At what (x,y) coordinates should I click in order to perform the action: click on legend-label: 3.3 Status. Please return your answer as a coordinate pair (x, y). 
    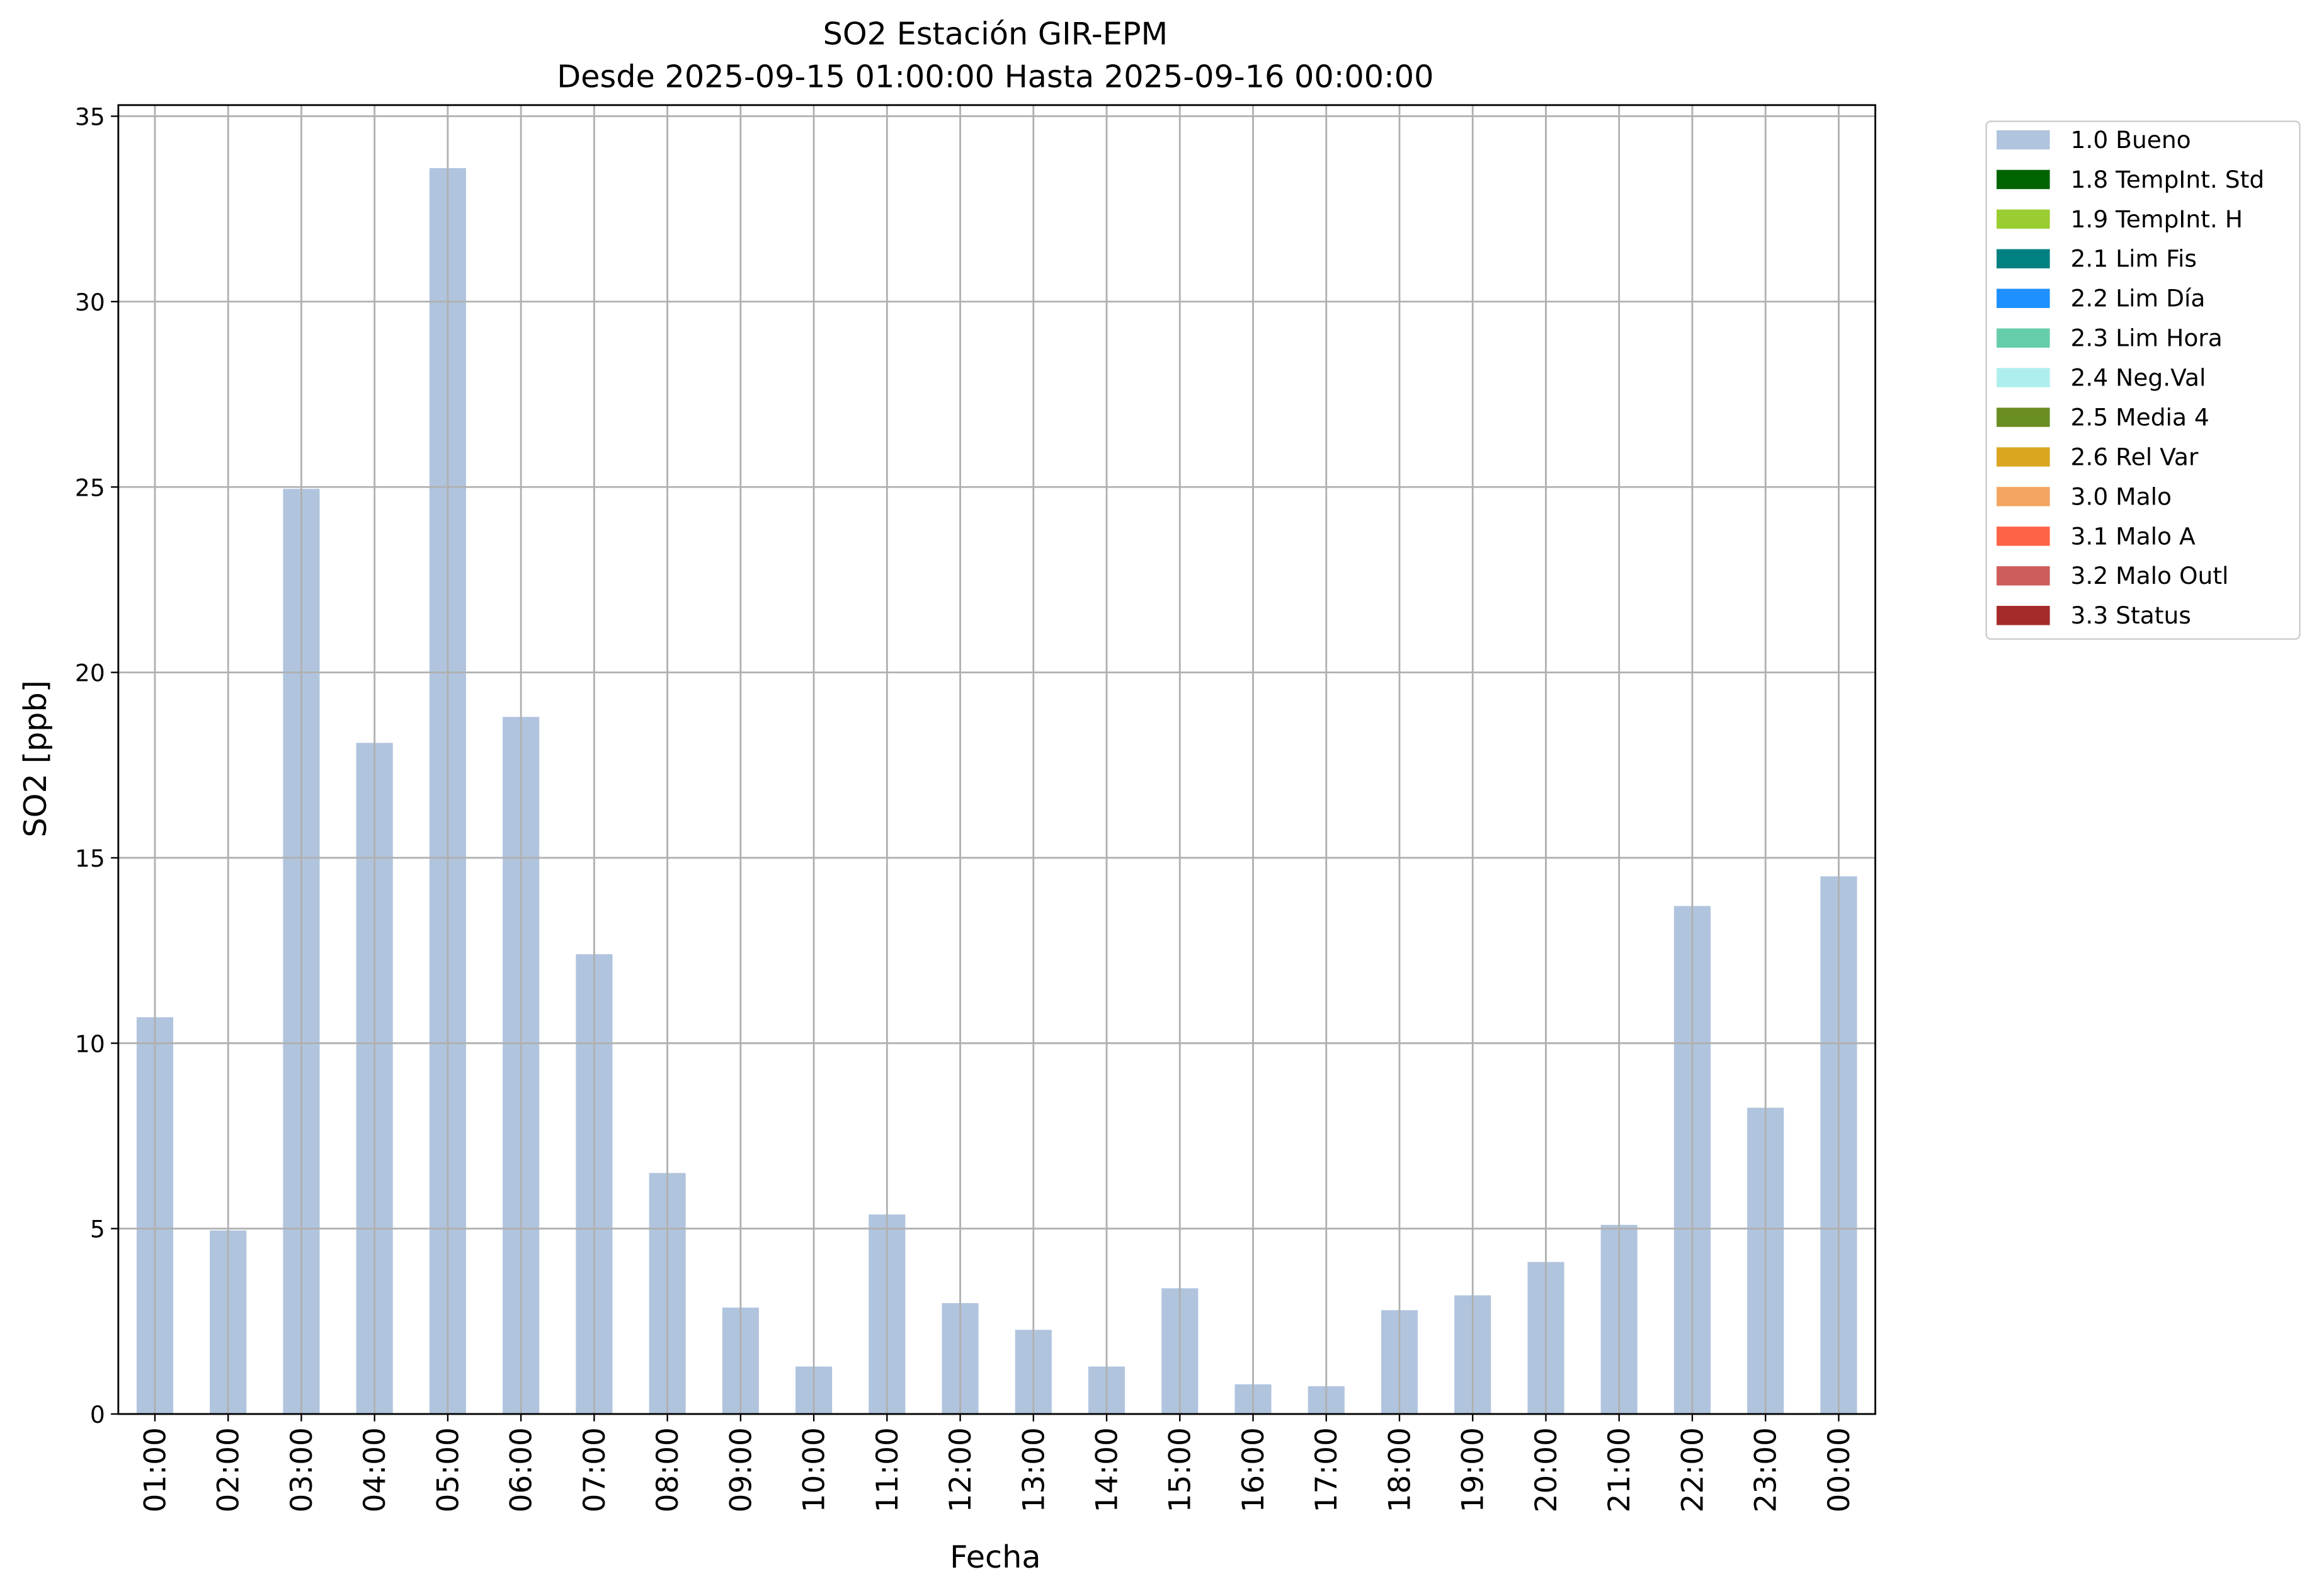
    Looking at the image, I should click on (2131, 615).